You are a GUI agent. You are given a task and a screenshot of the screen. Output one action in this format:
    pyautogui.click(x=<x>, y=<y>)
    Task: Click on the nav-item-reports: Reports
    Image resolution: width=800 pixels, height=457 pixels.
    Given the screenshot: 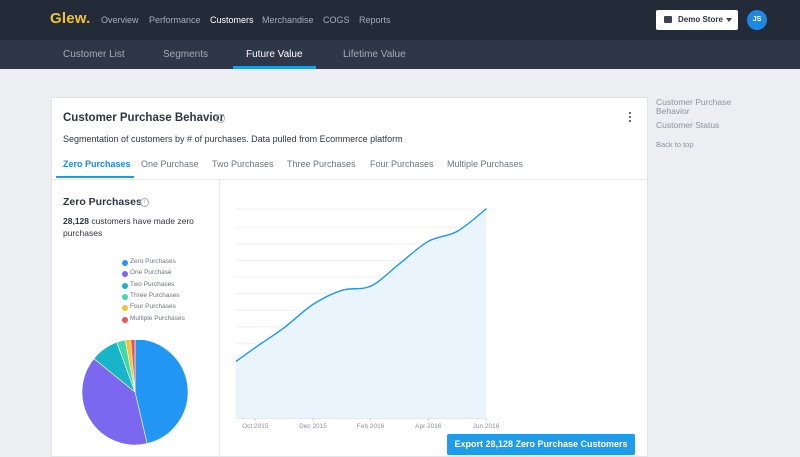 What is the action you would take?
    pyautogui.click(x=375, y=20)
    